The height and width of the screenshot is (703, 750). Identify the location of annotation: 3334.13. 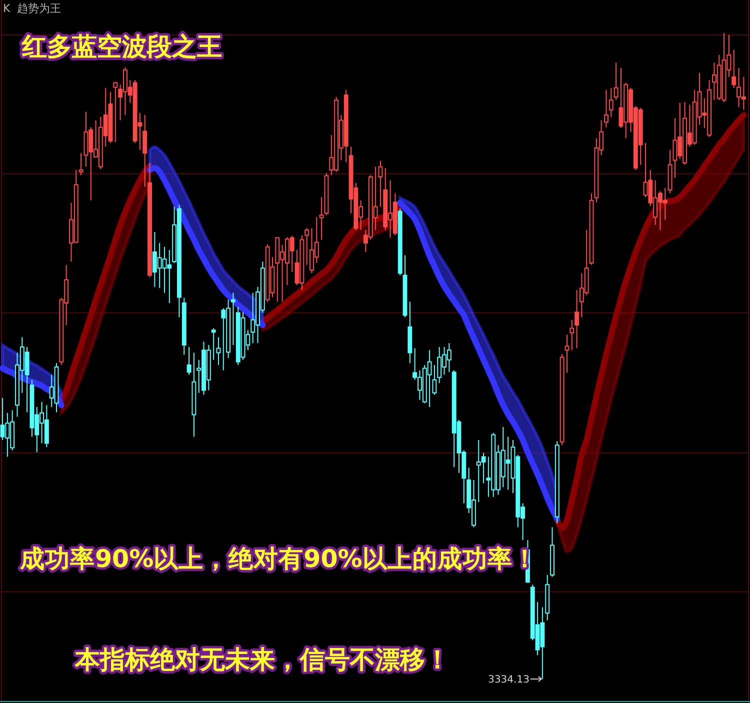
(509, 680).